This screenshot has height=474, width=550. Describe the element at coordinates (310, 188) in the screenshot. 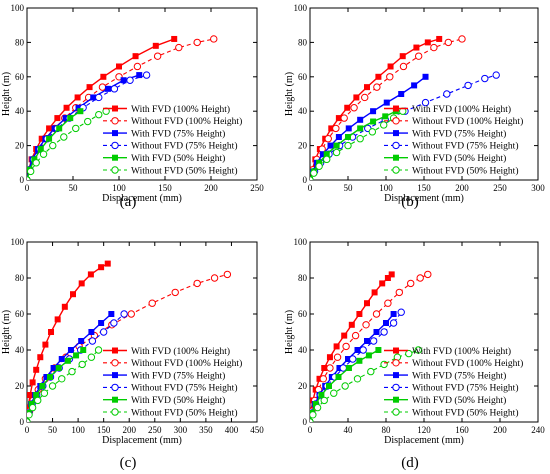

I see `x-tick-label: 0` at that location.